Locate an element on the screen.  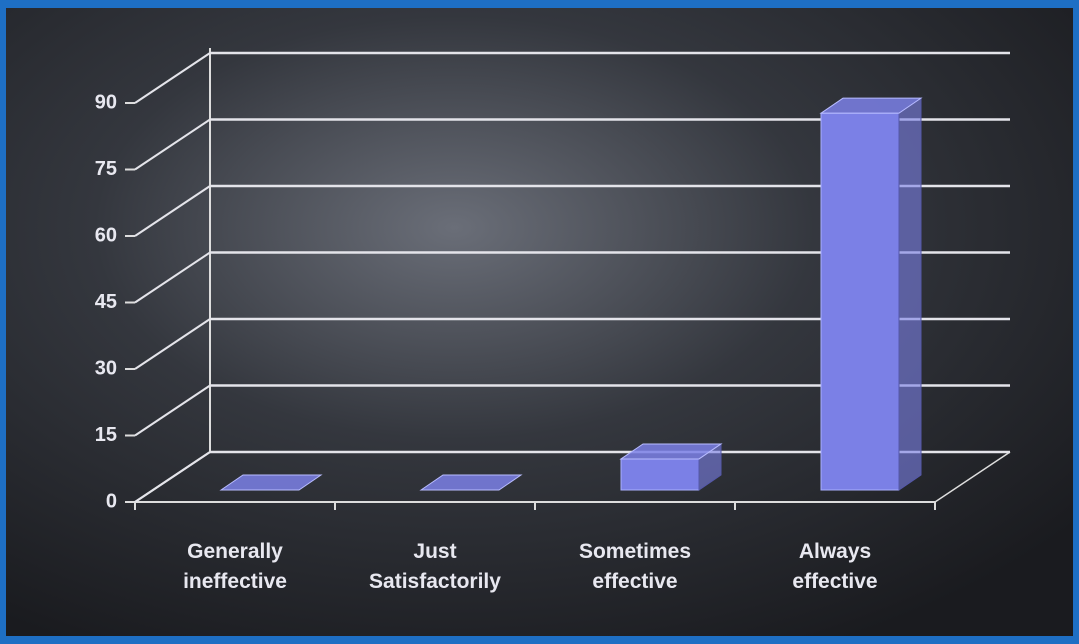
x-tick-label-line: Always is located at coordinates (835, 551).